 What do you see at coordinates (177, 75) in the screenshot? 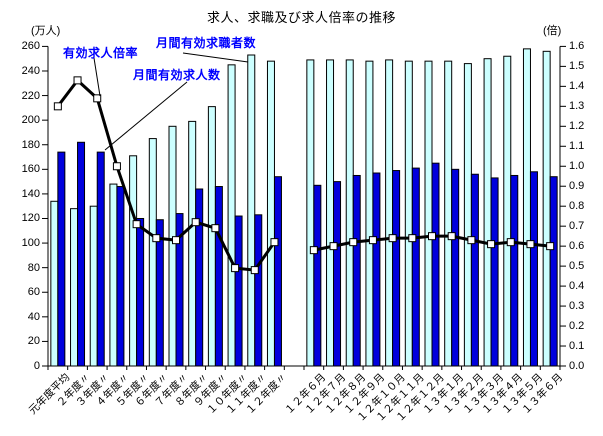
I see `annotation-openings-series-label: 月間有効求人数` at bounding box center [177, 75].